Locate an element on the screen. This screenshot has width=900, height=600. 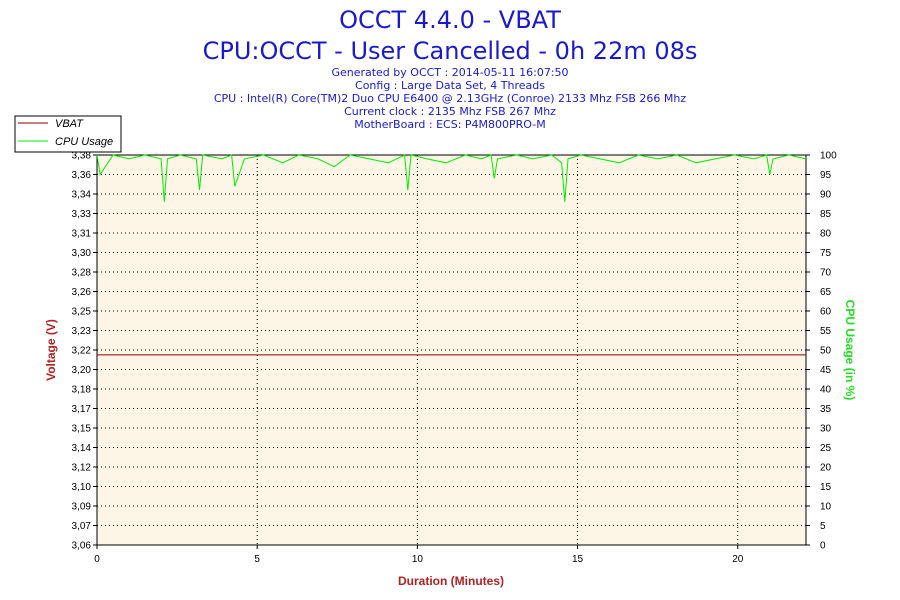
chart-subtitle: CPU:OCCT - User Cancelled - 0h 22m 08s is located at coordinates (450, 51).